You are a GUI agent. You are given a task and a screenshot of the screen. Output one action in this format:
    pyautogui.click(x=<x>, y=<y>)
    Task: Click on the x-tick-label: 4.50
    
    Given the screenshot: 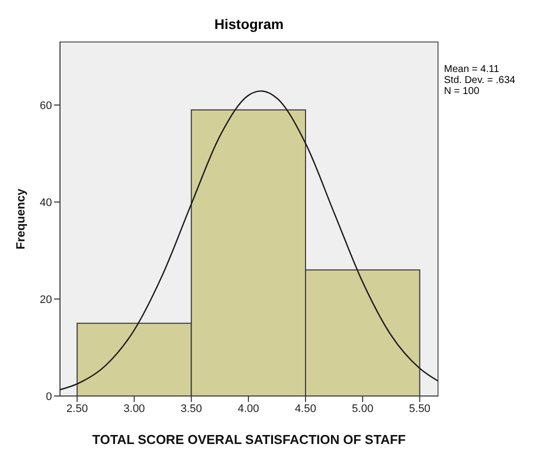 What is the action you would take?
    pyautogui.click(x=305, y=408)
    